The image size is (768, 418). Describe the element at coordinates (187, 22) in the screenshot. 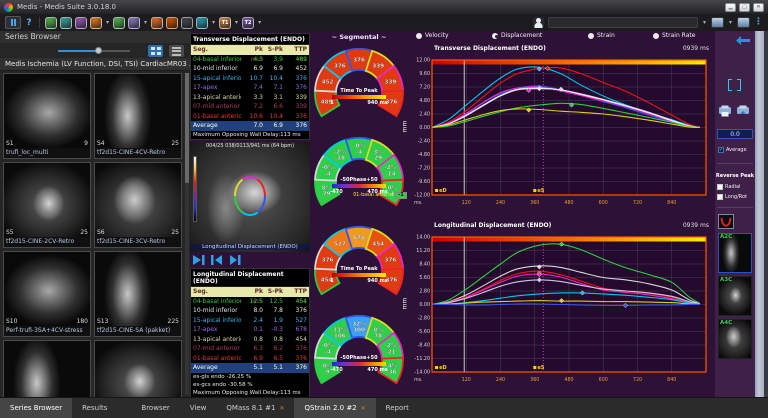

I see `app-icon-user` at that location.